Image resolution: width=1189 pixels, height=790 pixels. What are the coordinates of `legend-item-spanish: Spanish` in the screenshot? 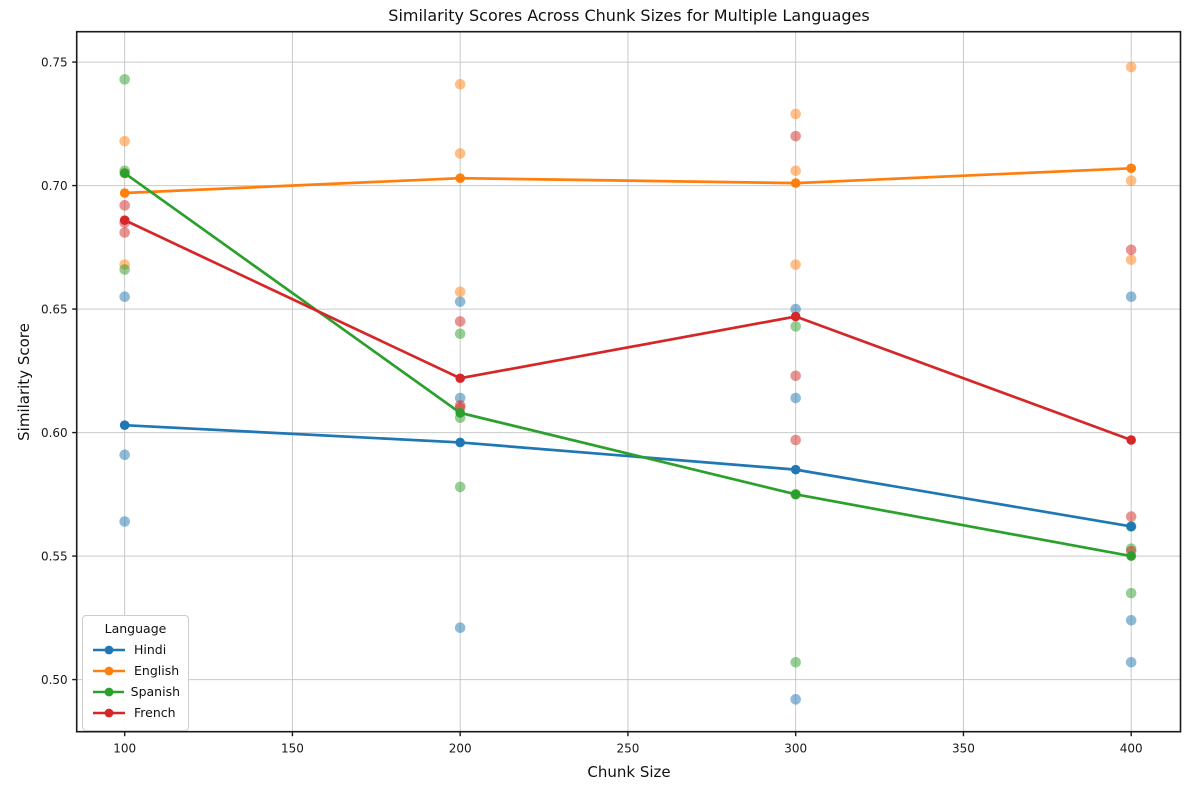 It's located at (135, 691).